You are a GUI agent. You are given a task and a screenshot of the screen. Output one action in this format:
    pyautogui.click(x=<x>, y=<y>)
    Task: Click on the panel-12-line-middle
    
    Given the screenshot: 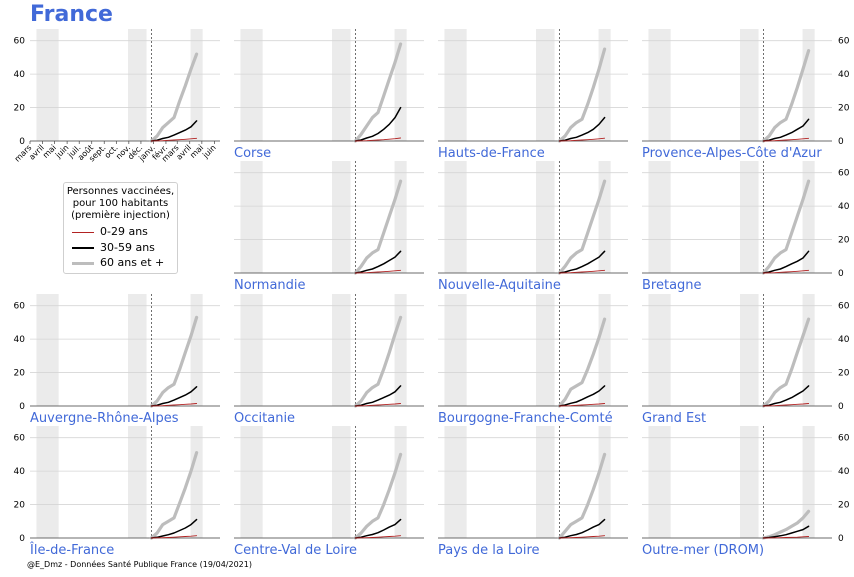 What is the action you would take?
    pyautogui.click(x=377, y=529)
    